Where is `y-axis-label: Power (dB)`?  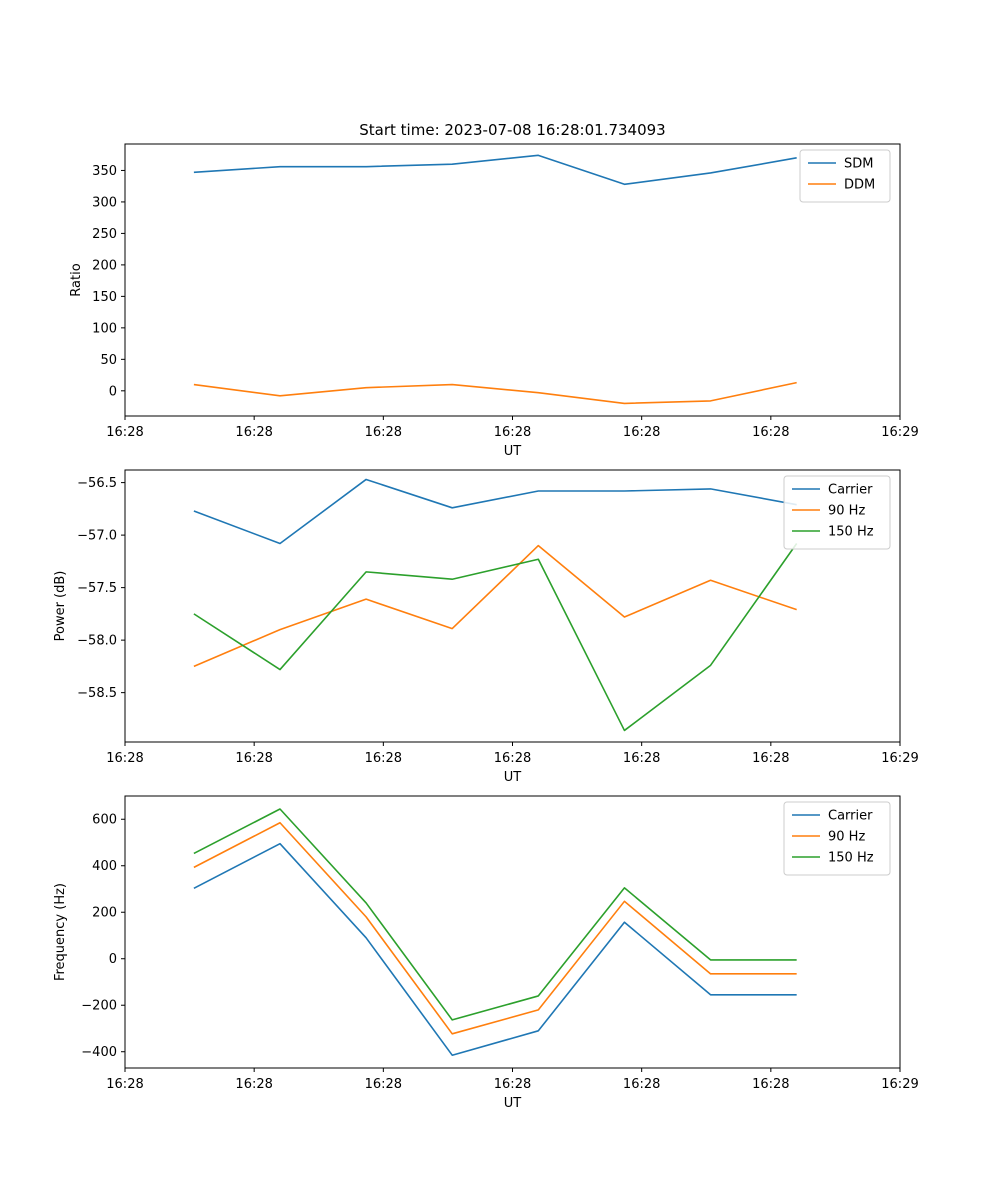
y-axis-label: Power (dB) is located at coordinates (60, 606).